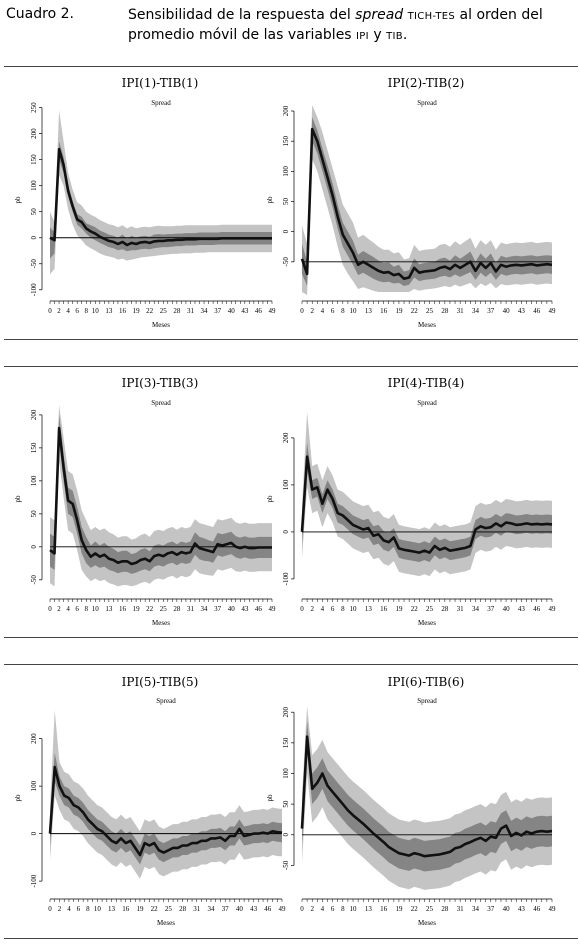 Image resolution: width=580 pixels, height=944 pixels. Describe the element at coordinates (34, 107) in the screenshot. I see `y-tick-label: 250` at that location.